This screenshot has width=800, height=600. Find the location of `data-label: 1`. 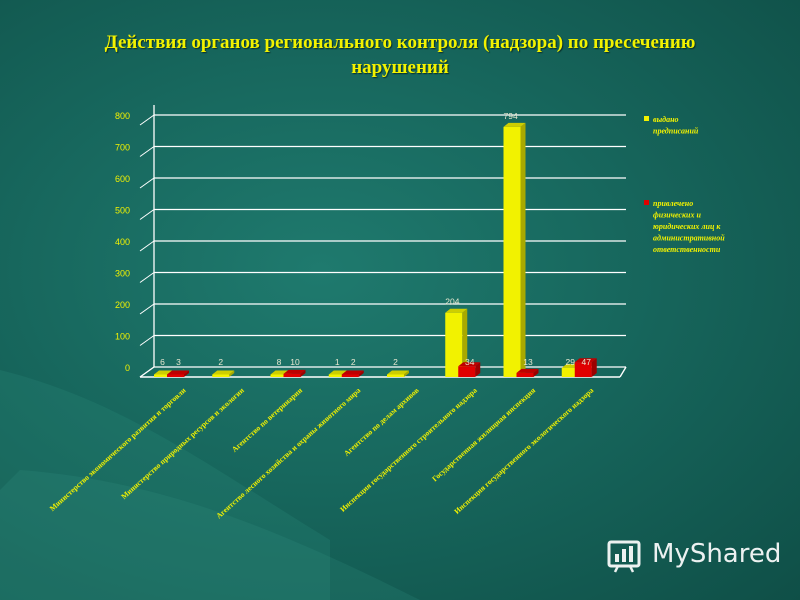

data-label: 1 is located at coordinates (337, 362).